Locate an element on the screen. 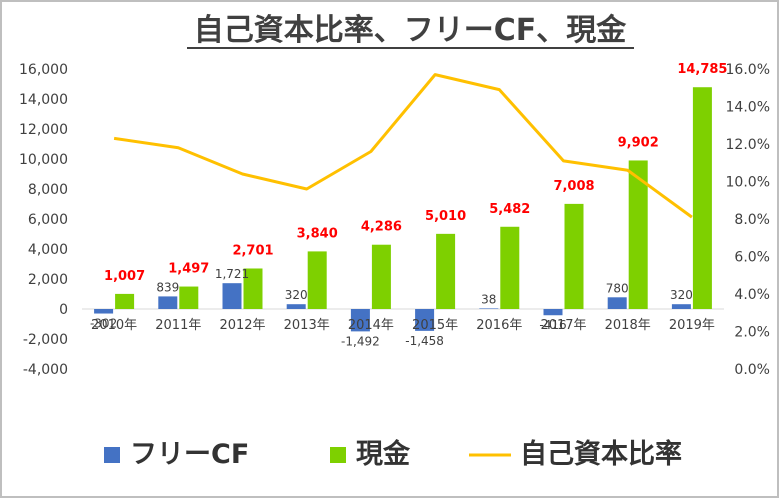  legend-label-equity-ratio: 自己資本比率 is located at coordinates (601, 454).